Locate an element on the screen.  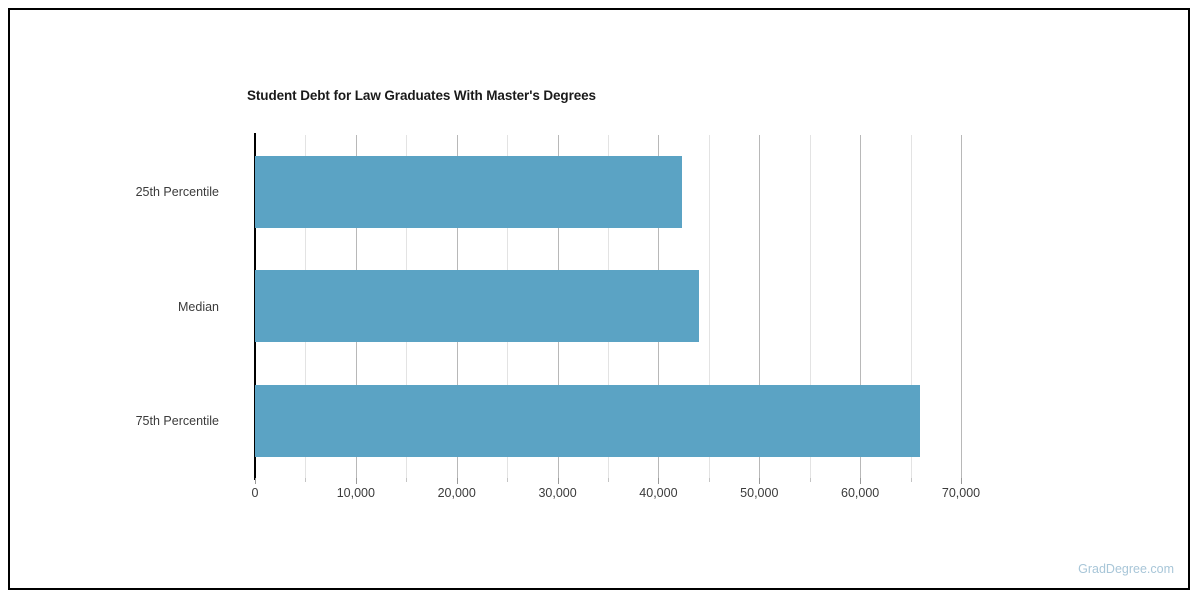
x-tick-label: 40,000 is located at coordinates (658, 493).